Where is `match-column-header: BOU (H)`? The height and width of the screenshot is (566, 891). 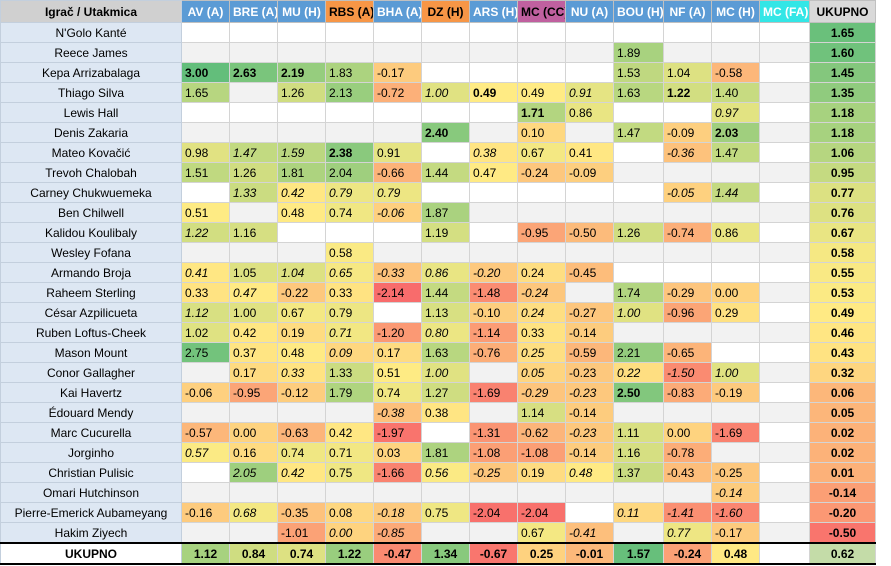
match-column-header: BOU (H) is located at coordinates (638, 11).